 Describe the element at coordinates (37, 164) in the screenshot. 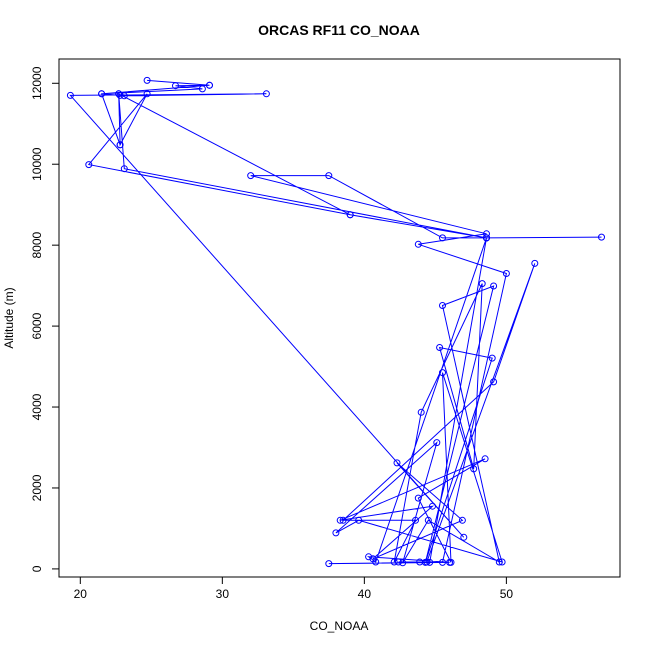

I see `y-tick-label: 10000` at that location.